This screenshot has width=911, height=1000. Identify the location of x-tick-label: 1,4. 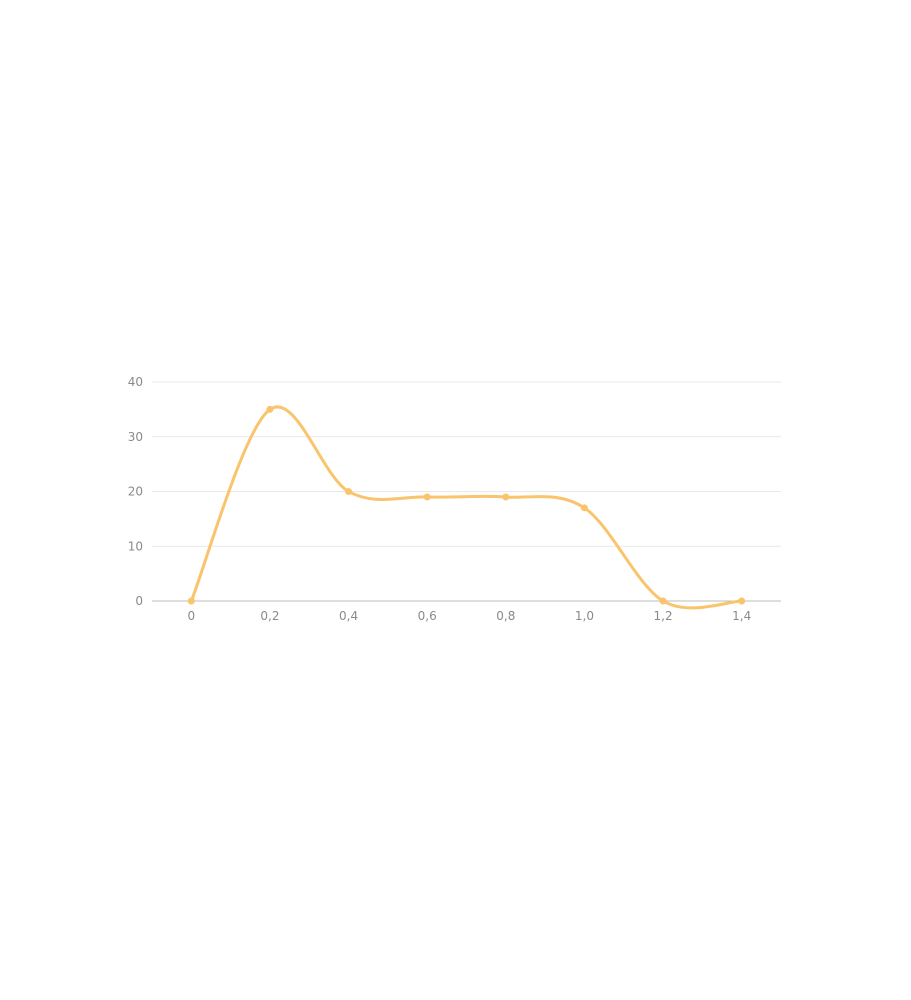
(741, 616).